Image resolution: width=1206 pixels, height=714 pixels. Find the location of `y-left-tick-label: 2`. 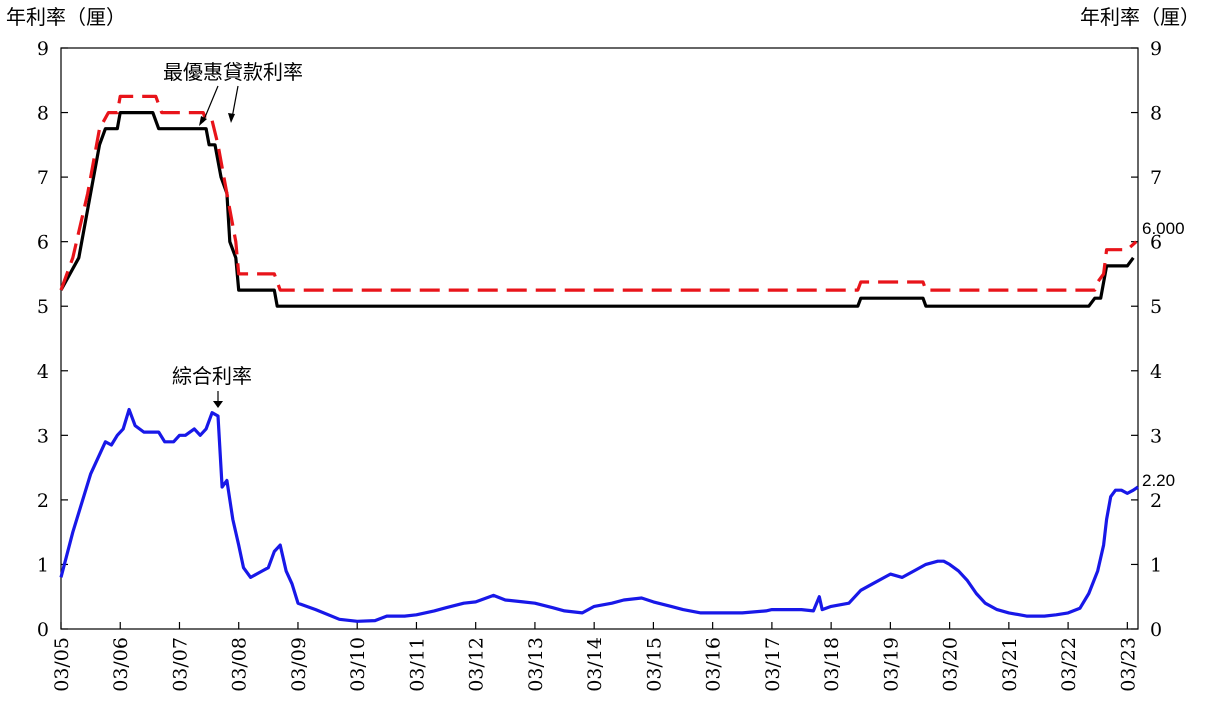

y-left-tick-label: 2 is located at coordinates (43, 501).